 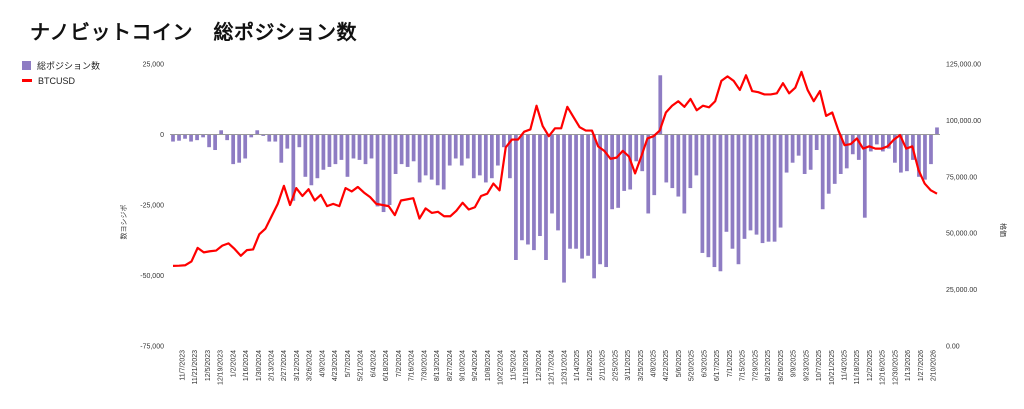 What do you see at coordinates (883, 367) in the screenshot?
I see `x-tick-label: 12/16/2025` at bounding box center [883, 367].